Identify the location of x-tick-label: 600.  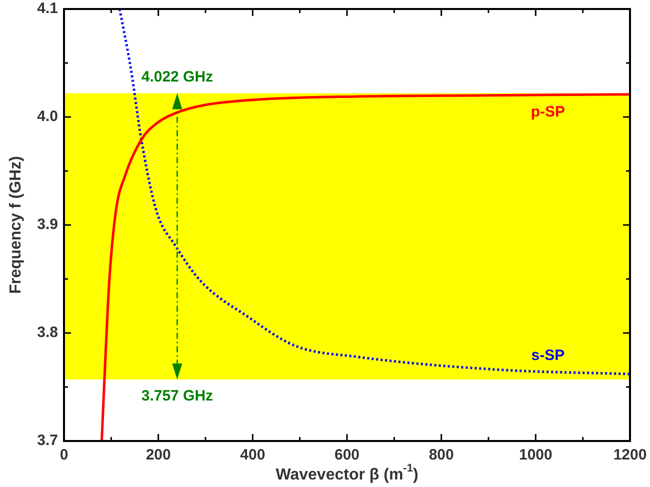
(347, 455).